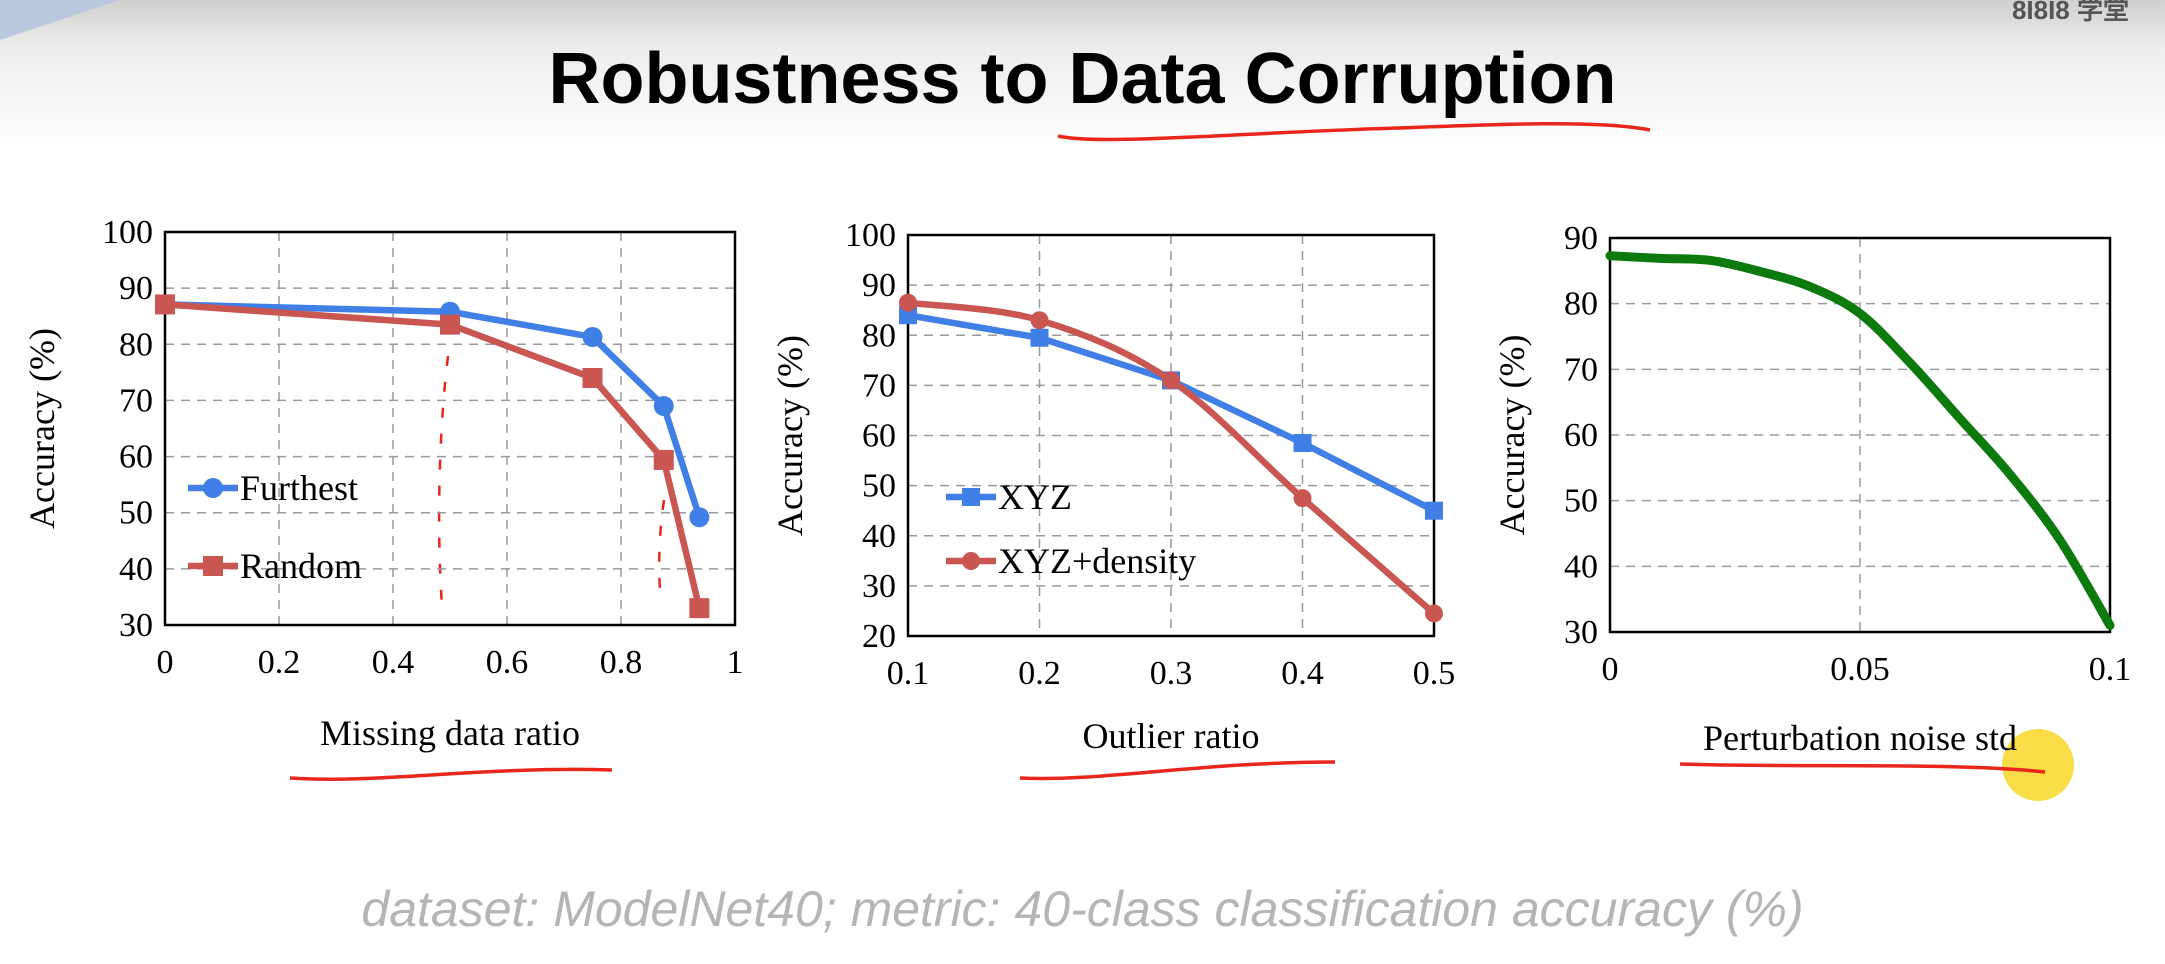  I want to click on x-tick-label: 0.5, so click(1434, 673).